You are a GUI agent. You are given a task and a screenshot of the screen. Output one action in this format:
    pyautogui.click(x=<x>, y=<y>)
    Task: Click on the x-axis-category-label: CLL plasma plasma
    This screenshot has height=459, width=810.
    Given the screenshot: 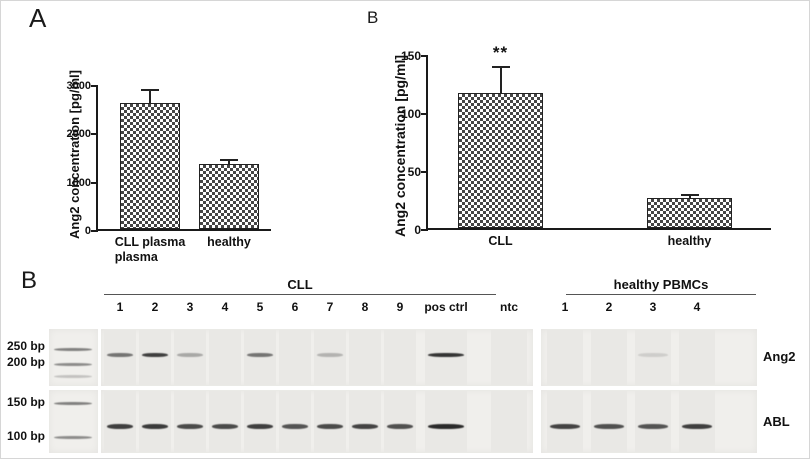 What is the action you would take?
    pyautogui.click(x=150, y=249)
    